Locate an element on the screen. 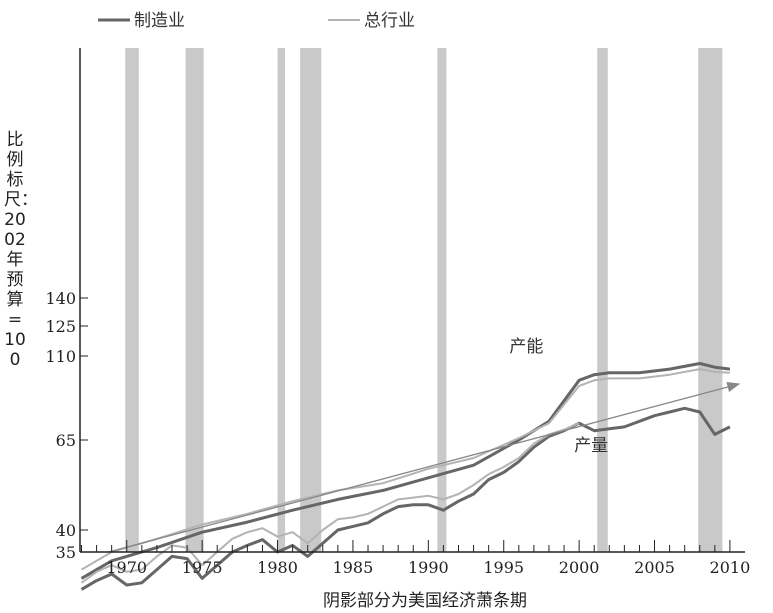 The image size is (773, 613). x-tick-label: 1975 is located at coordinates (202, 567).